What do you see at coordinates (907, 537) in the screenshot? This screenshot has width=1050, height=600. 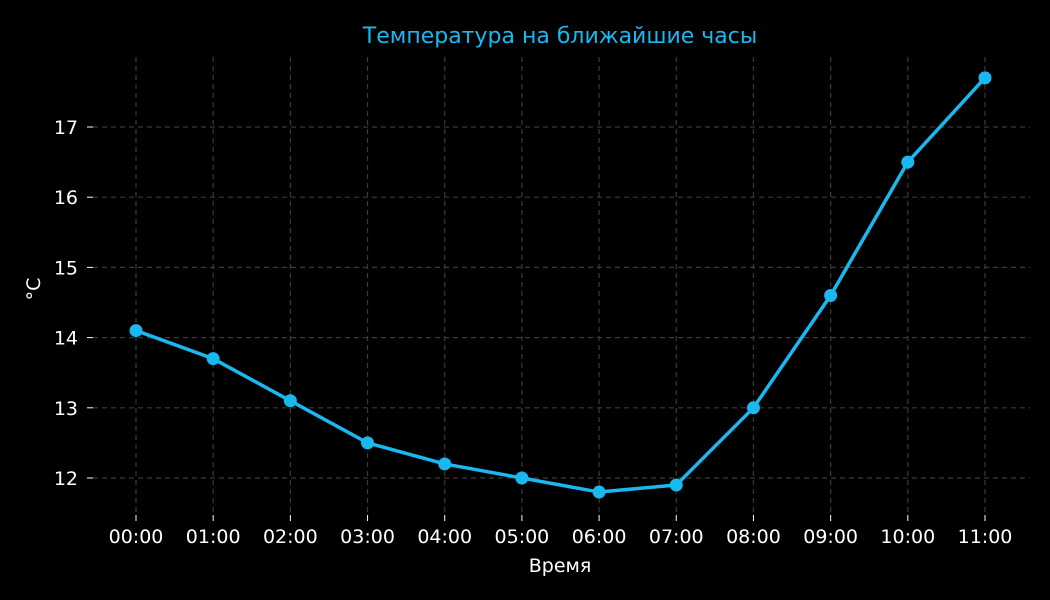 I see `x-tick-label: 10:00` at bounding box center [907, 537].